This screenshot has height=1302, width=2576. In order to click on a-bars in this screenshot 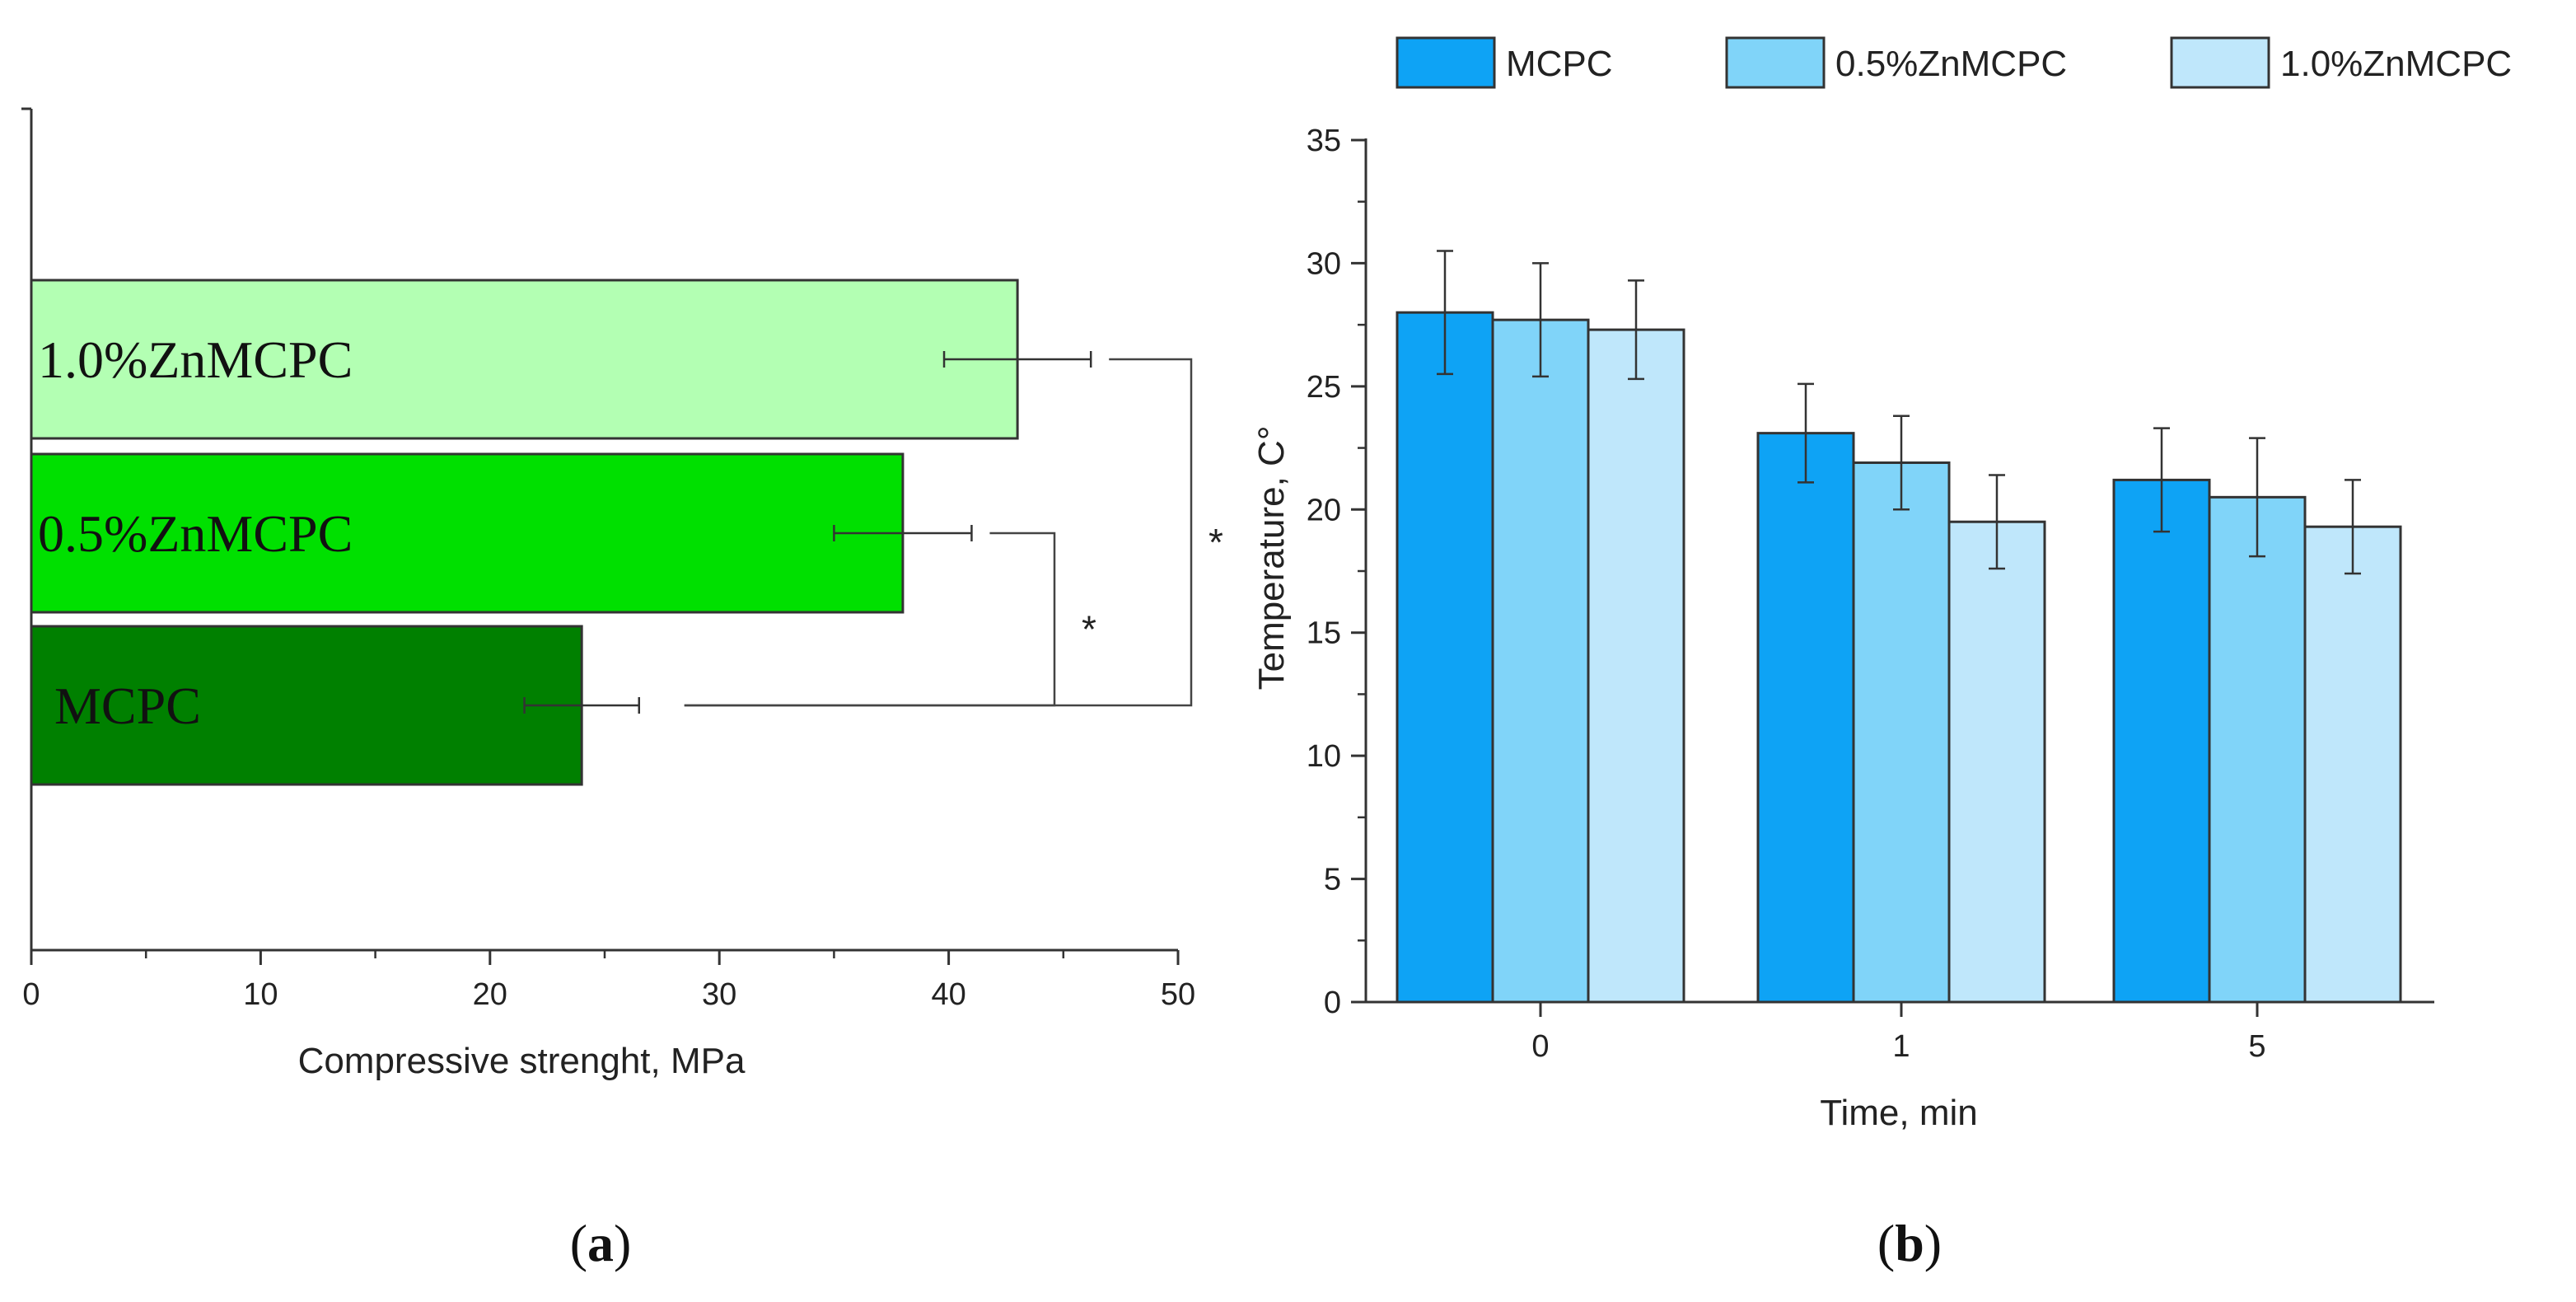, I will do `click(524, 532)`.